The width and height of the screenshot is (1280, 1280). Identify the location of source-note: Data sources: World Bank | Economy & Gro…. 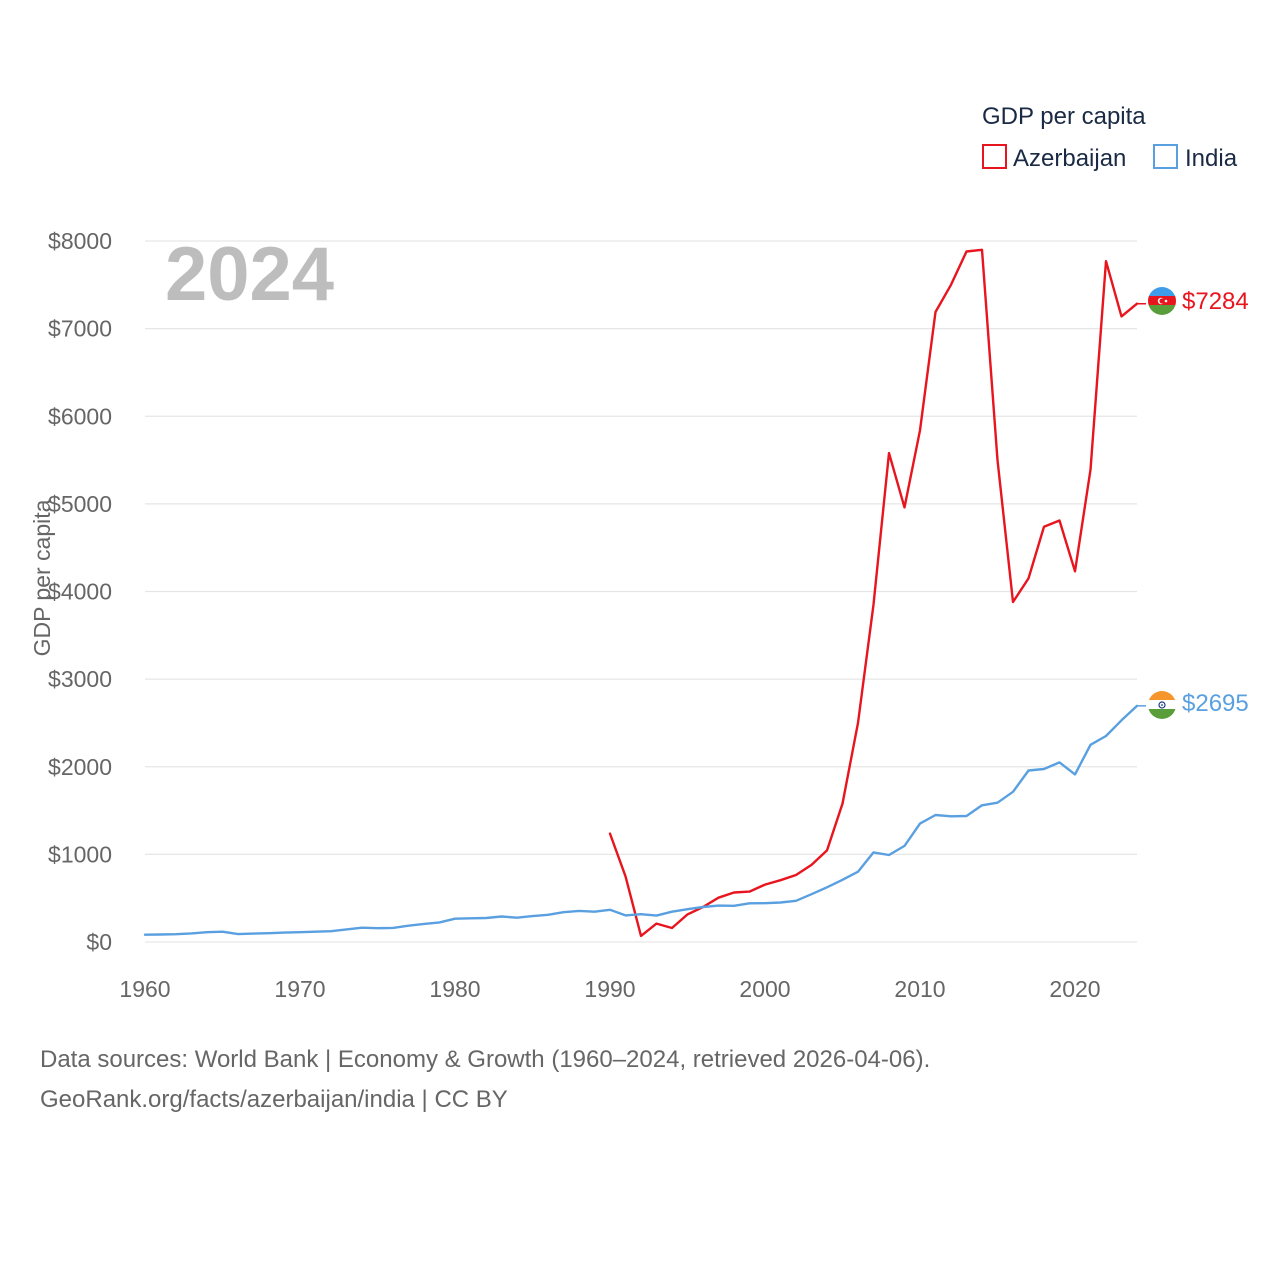
(640, 1080).